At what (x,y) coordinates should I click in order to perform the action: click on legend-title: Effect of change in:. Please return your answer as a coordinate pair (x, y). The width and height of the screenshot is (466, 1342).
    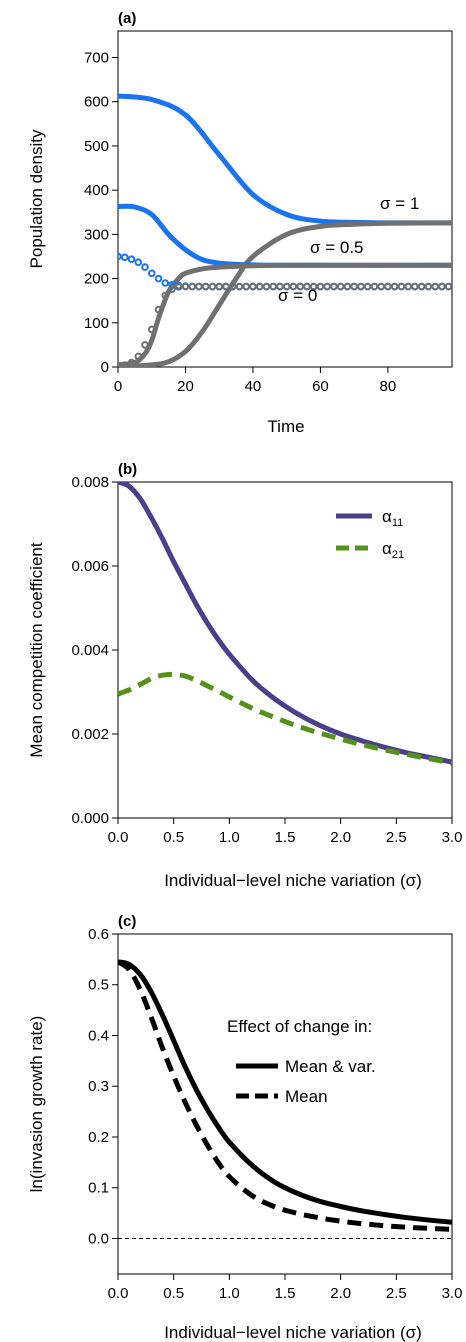
    Looking at the image, I should click on (299, 1026).